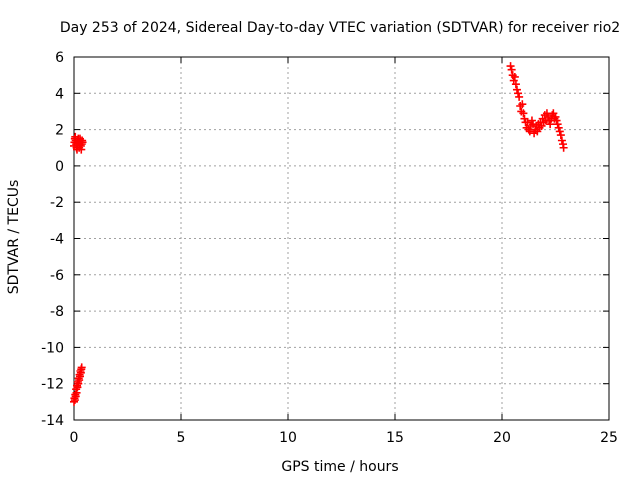  What do you see at coordinates (339, 467) in the screenshot?
I see `x-axis-label: GPS time / hours` at bounding box center [339, 467].